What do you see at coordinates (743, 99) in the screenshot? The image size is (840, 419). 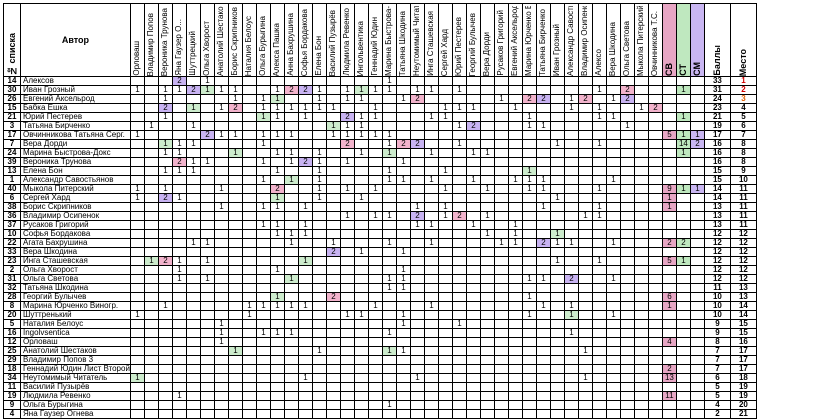 I see `place-cell: 3` at bounding box center [743, 99].